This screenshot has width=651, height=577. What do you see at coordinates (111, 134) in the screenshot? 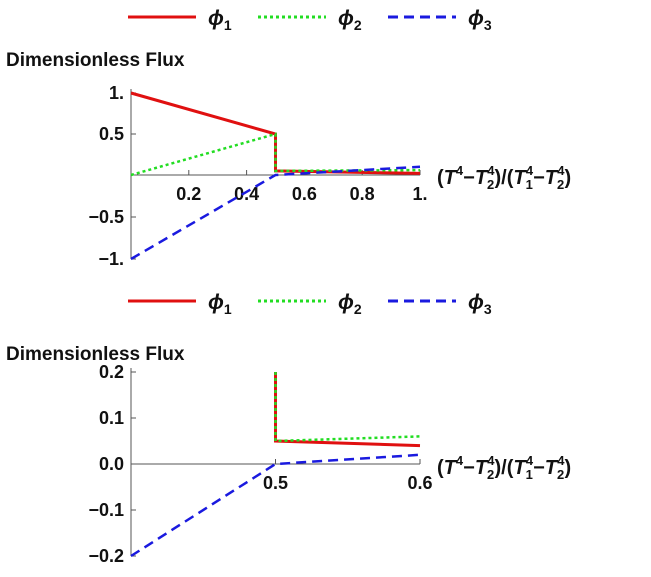
I see `y-tick-label: 0.5` at bounding box center [111, 134].